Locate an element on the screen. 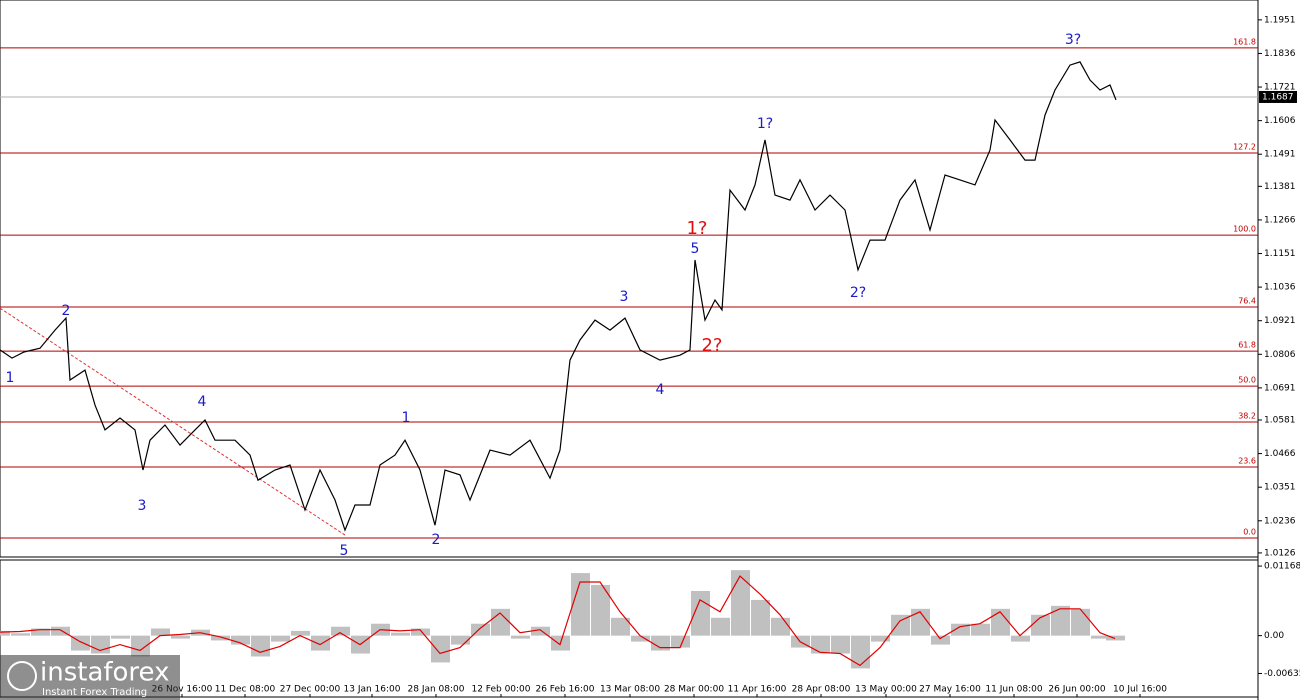 The width and height of the screenshot is (1300, 700). y-tick-label: 0.00 is located at coordinates (1274, 636).